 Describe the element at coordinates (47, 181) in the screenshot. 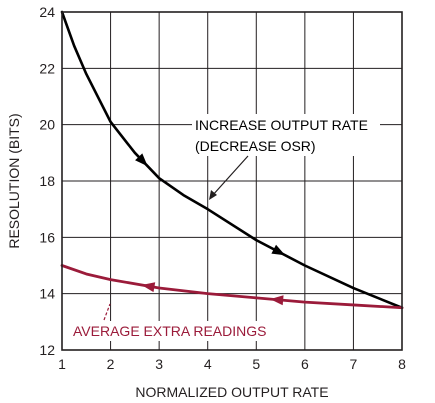

I see `y-tick-label: 18` at that location.